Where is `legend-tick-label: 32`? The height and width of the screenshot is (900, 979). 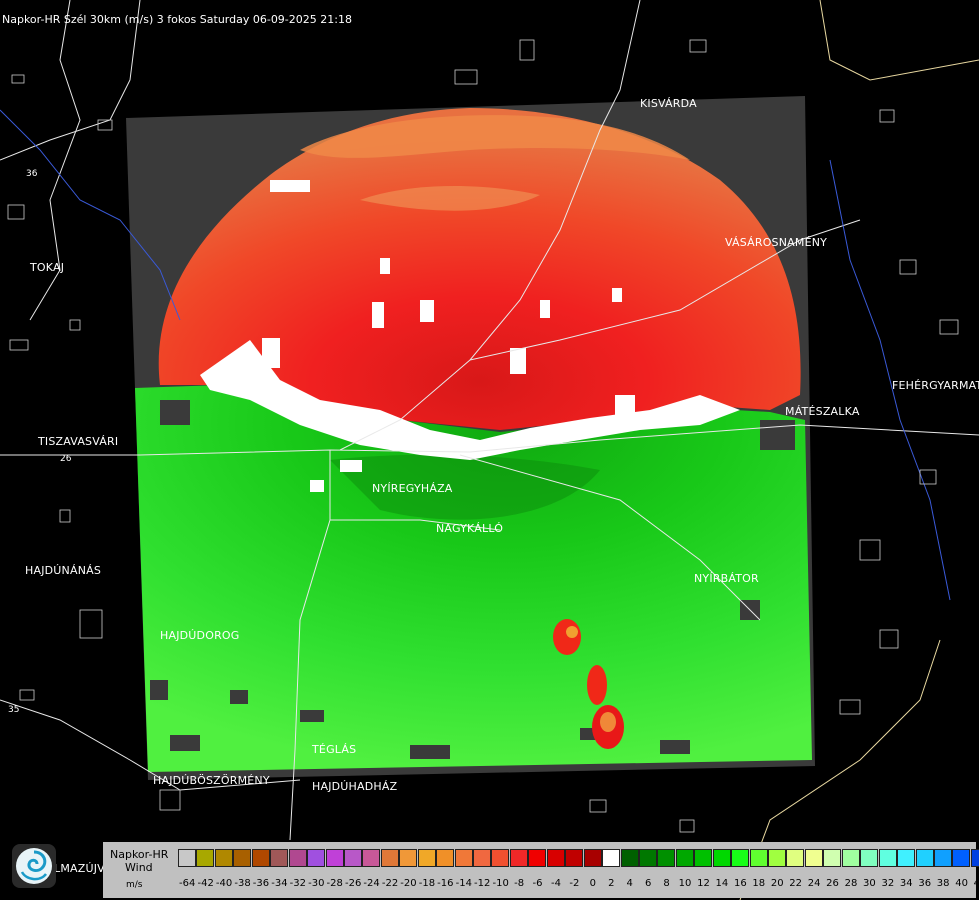 legend-tick-label: 32 is located at coordinates (888, 883).